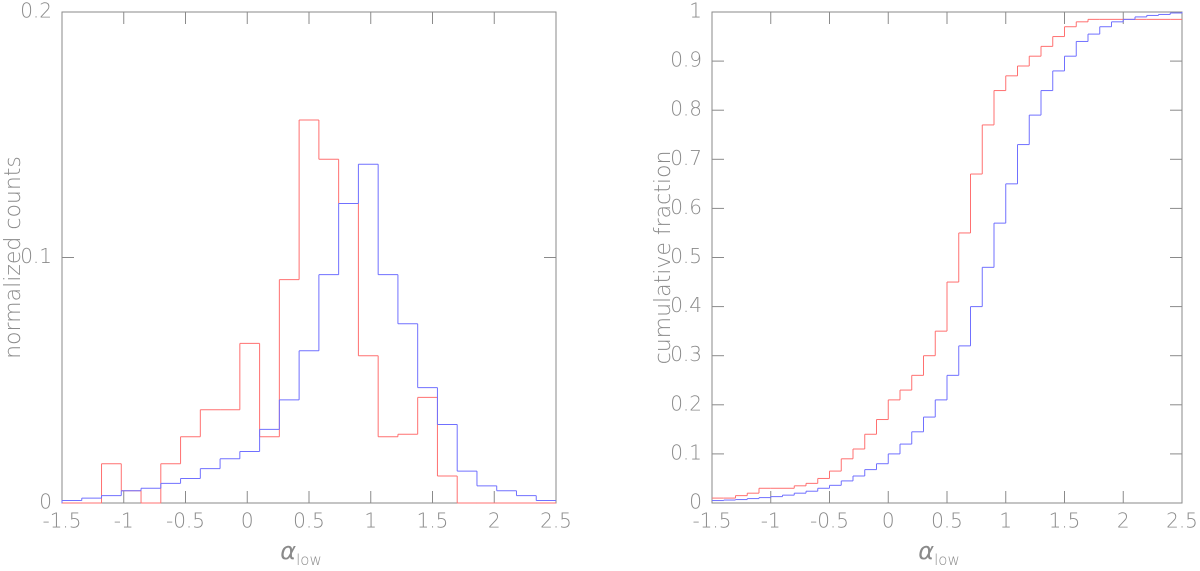 This screenshot has height=571, width=1200. Describe the element at coordinates (686, 158) in the screenshot. I see `y-tick-label: 0.7` at that location.